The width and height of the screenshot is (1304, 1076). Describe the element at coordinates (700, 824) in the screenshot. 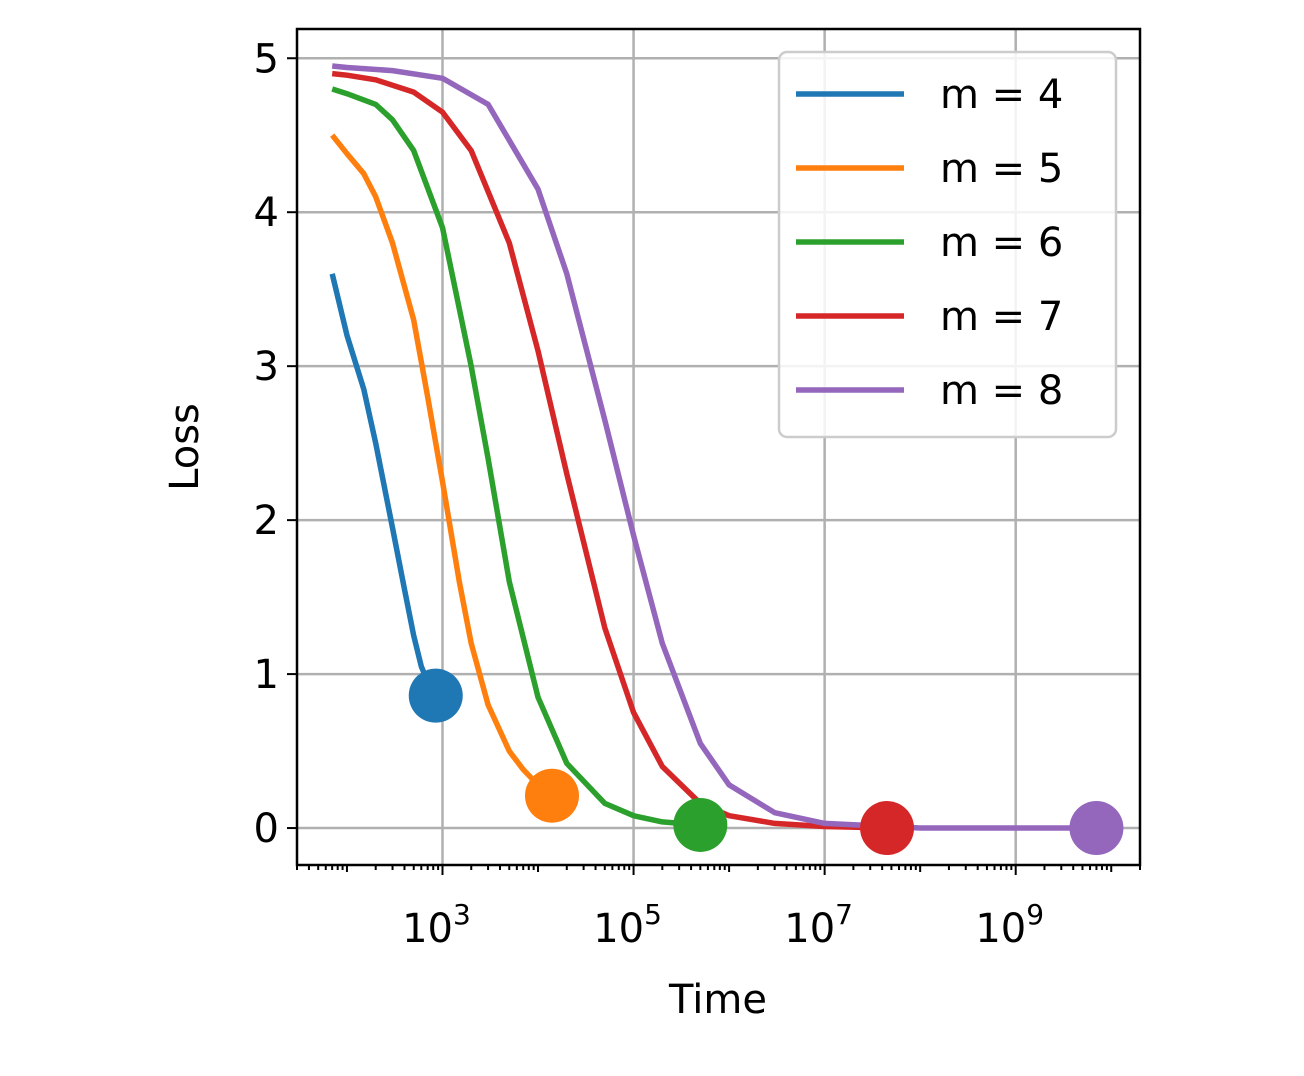

I see `end-point-m6` at that location.